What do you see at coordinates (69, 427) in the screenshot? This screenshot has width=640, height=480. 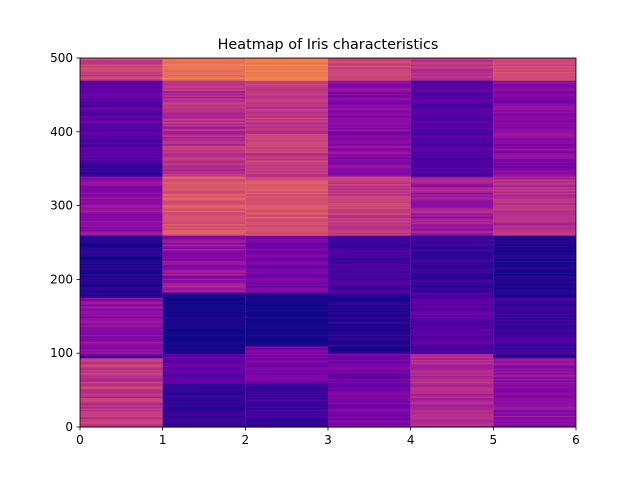 I see `y-tick-label: 0` at bounding box center [69, 427].